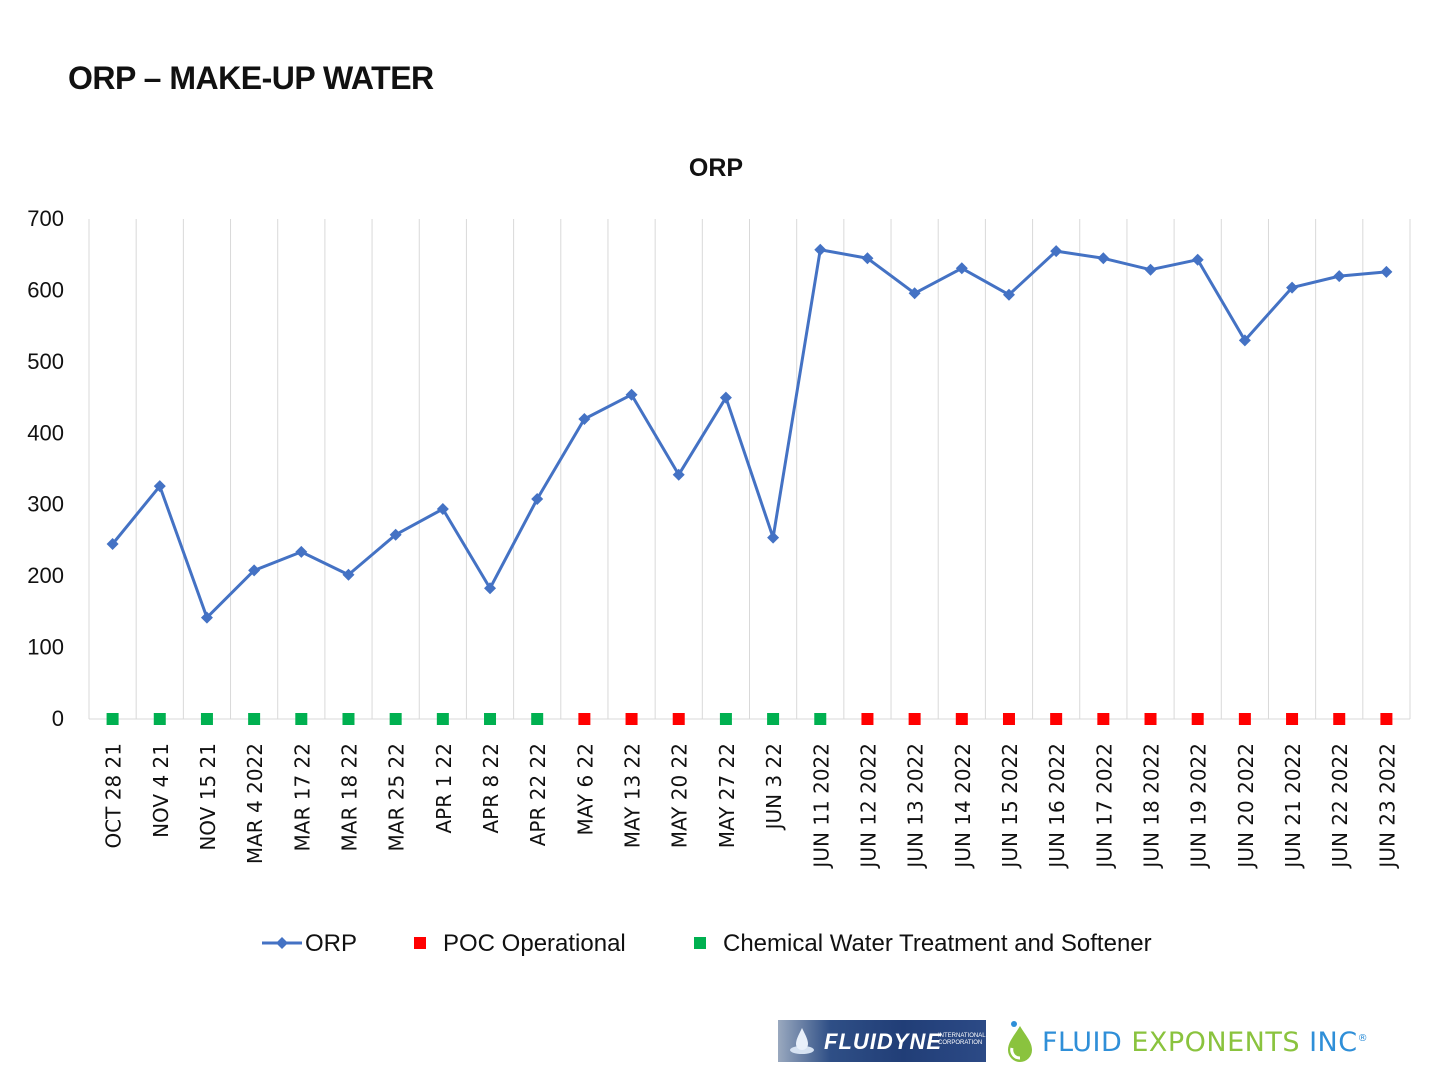 This screenshot has height=1080, width=1440. What do you see at coordinates (251, 78) in the screenshot?
I see `slide-title: ORP – MAKE-UP WATER` at bounding box center [251, 78].